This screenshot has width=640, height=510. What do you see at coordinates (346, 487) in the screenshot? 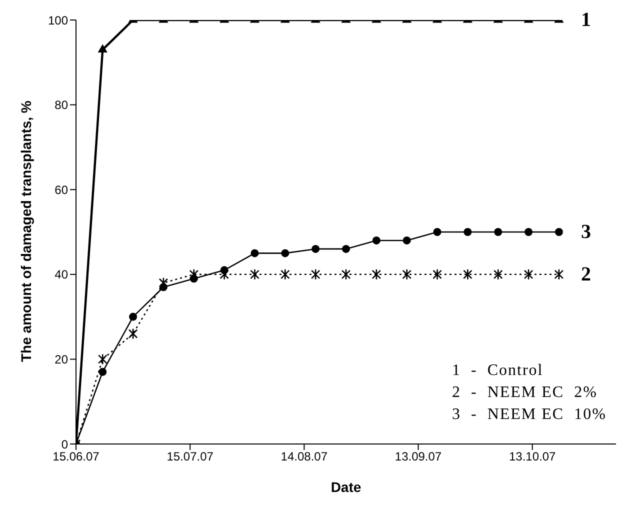
I see `x-axis-title: Date` at bounding box center [346, 487].